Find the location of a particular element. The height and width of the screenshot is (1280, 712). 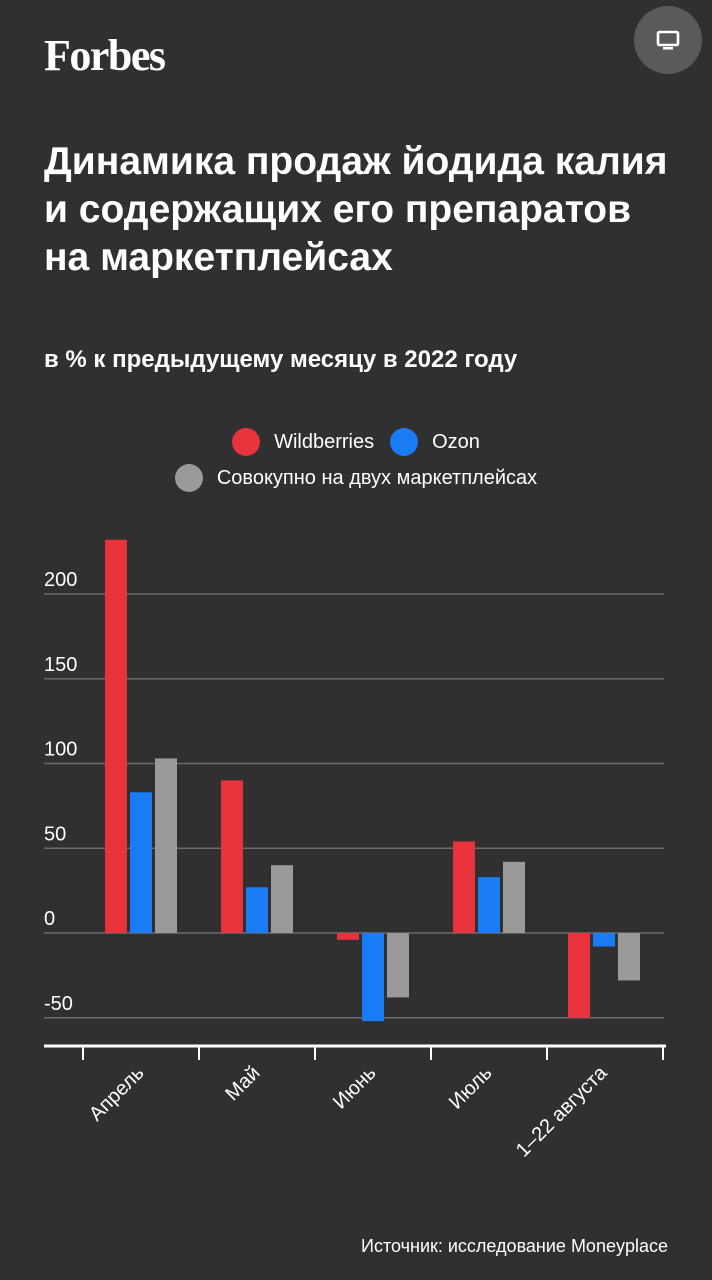

y-tick-label: -50 is located at coordinates (58, 1004).